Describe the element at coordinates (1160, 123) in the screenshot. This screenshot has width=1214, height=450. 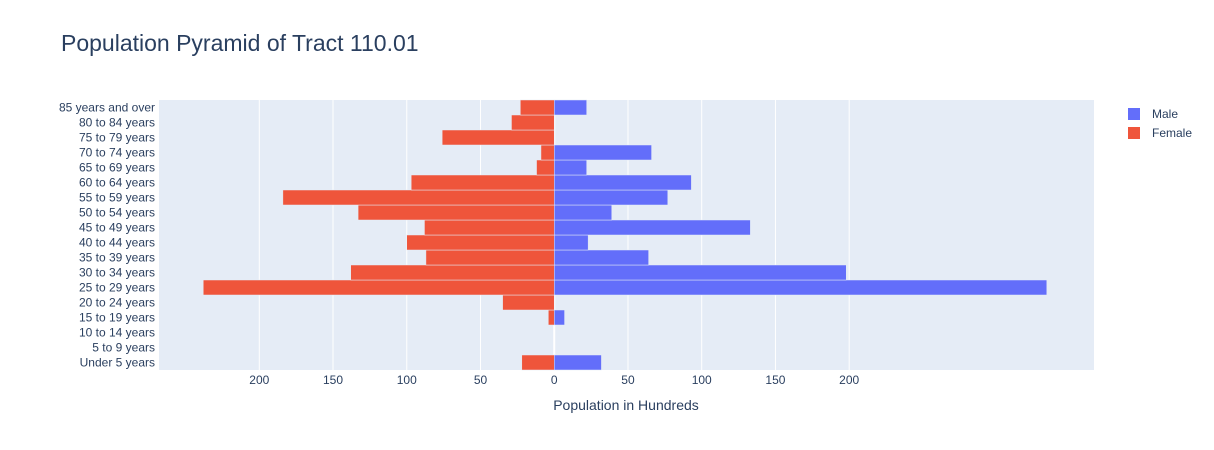
I see `legend: Male Female` at that location.